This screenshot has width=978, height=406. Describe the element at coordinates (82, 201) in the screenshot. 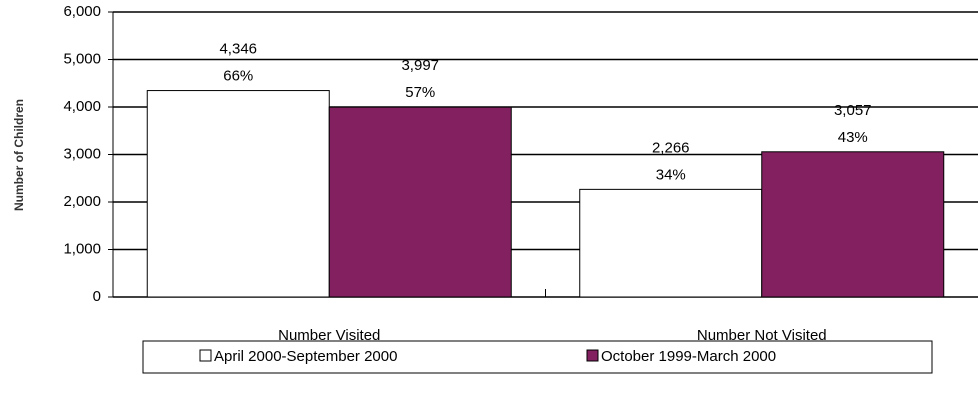

I see `y-tick-label: 2,000` at that location.